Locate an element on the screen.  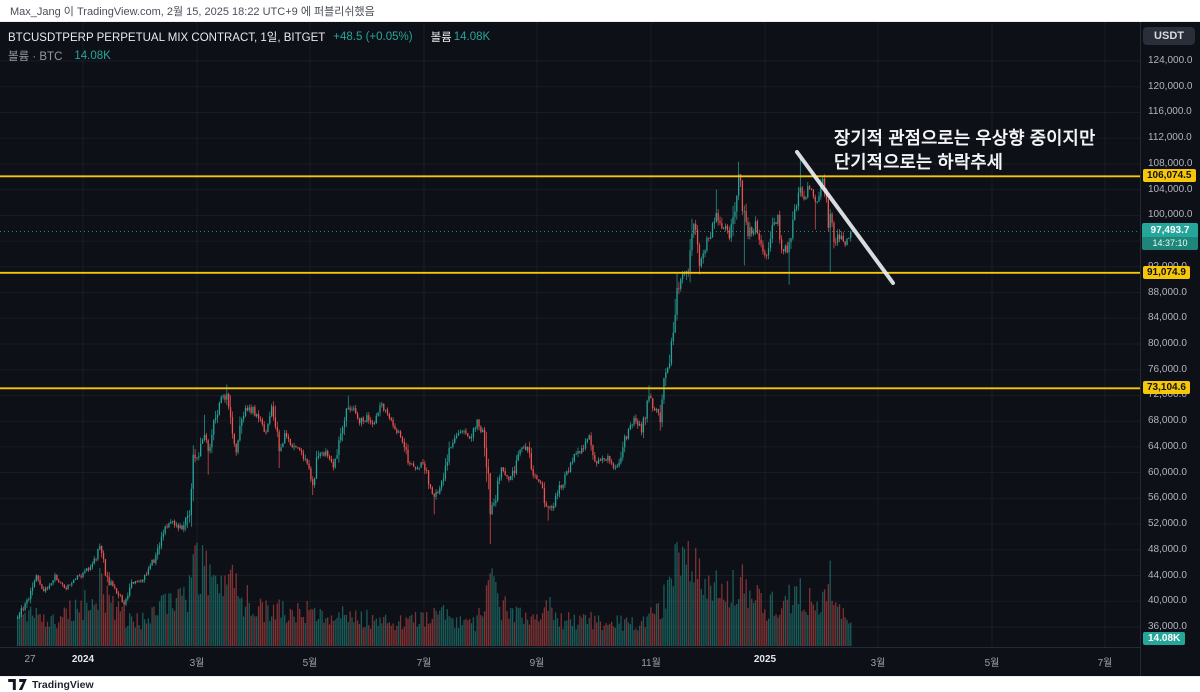
volume-indicator-label: 볼륨 · BTC is located at coordinates (35, 57).